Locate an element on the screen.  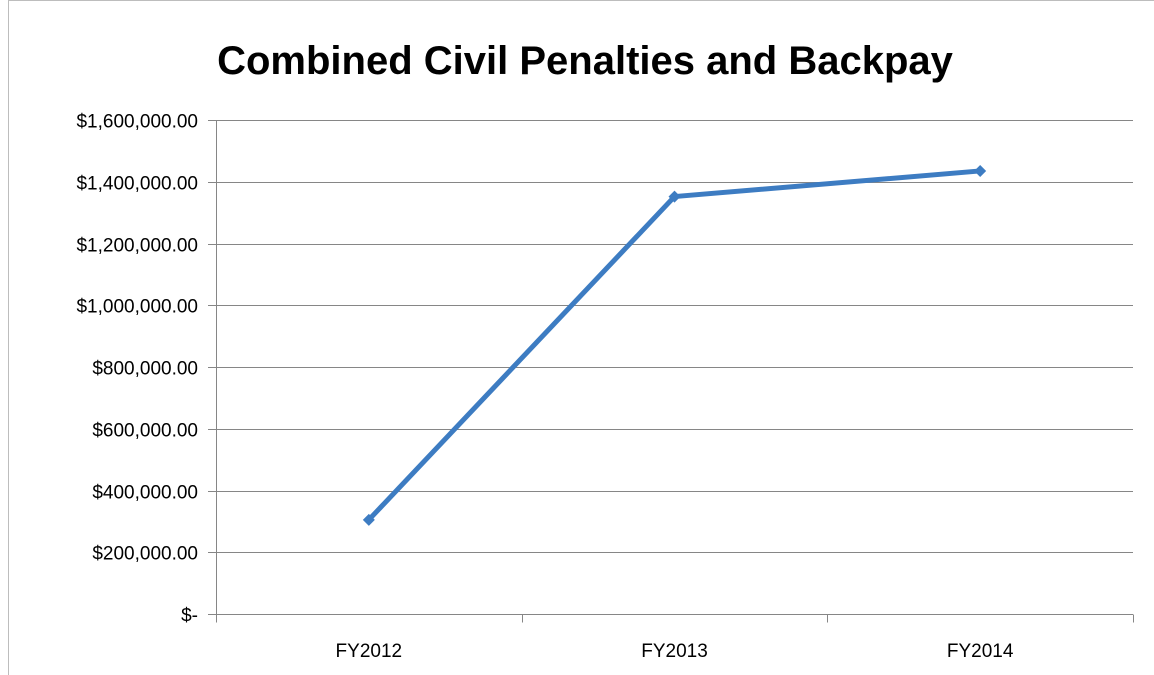
y-tick-label: $1,200,000.00 is located at coordinates (137, 246).